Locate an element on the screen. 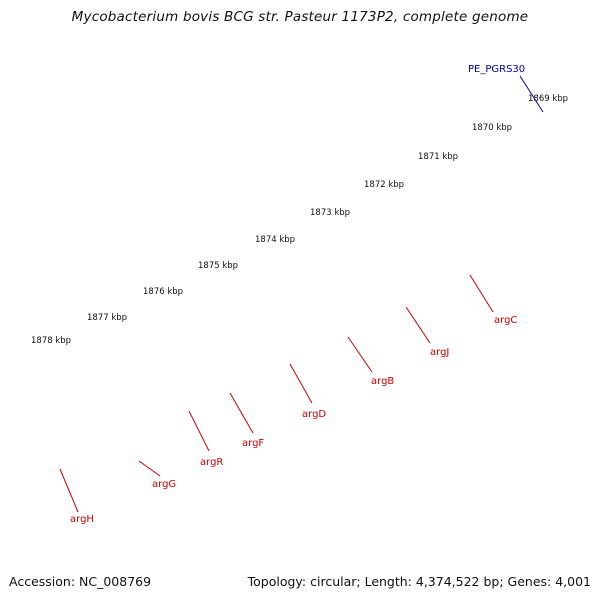 This screenshot has height=600, width=600. pe-pgrs30-label: PE_PGRS30 is located at coordinates (496, 69).